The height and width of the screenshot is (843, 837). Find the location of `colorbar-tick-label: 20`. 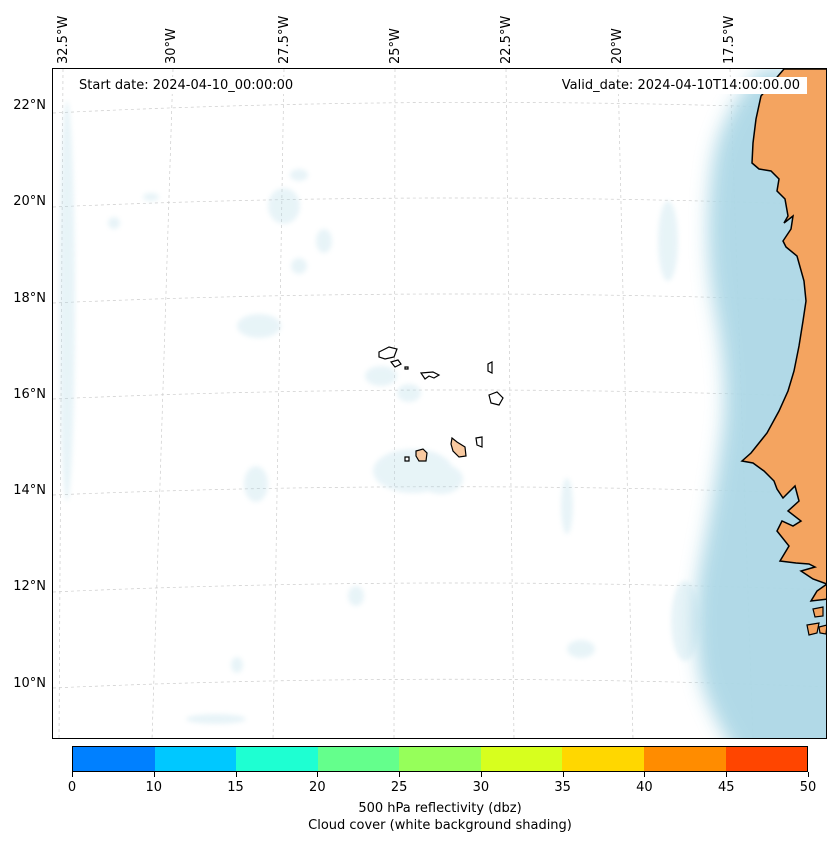

colorbar-tick-label: 20 is located at coordinates (317, 787).